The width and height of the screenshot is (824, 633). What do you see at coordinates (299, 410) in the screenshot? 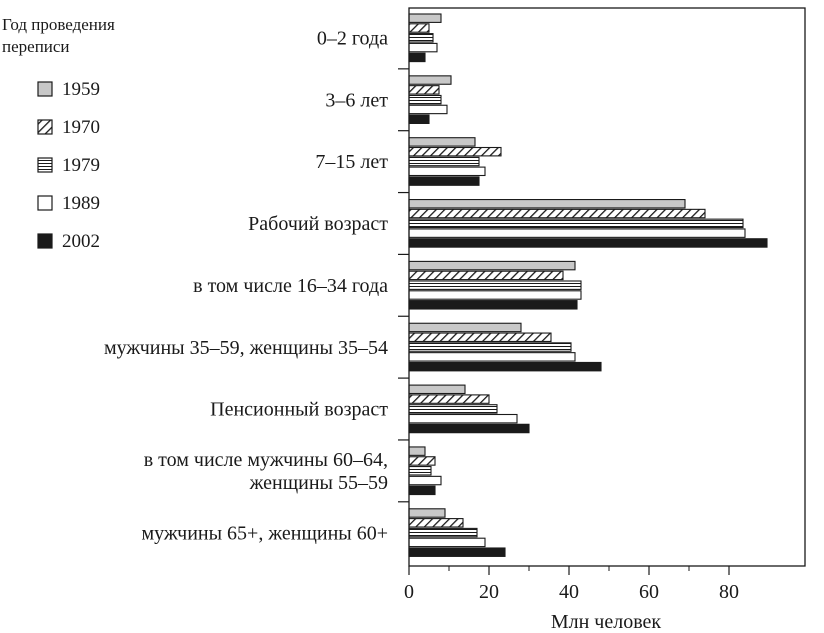
I see `category-label: Пенсионный возраст` at bounding box center [299, 410].